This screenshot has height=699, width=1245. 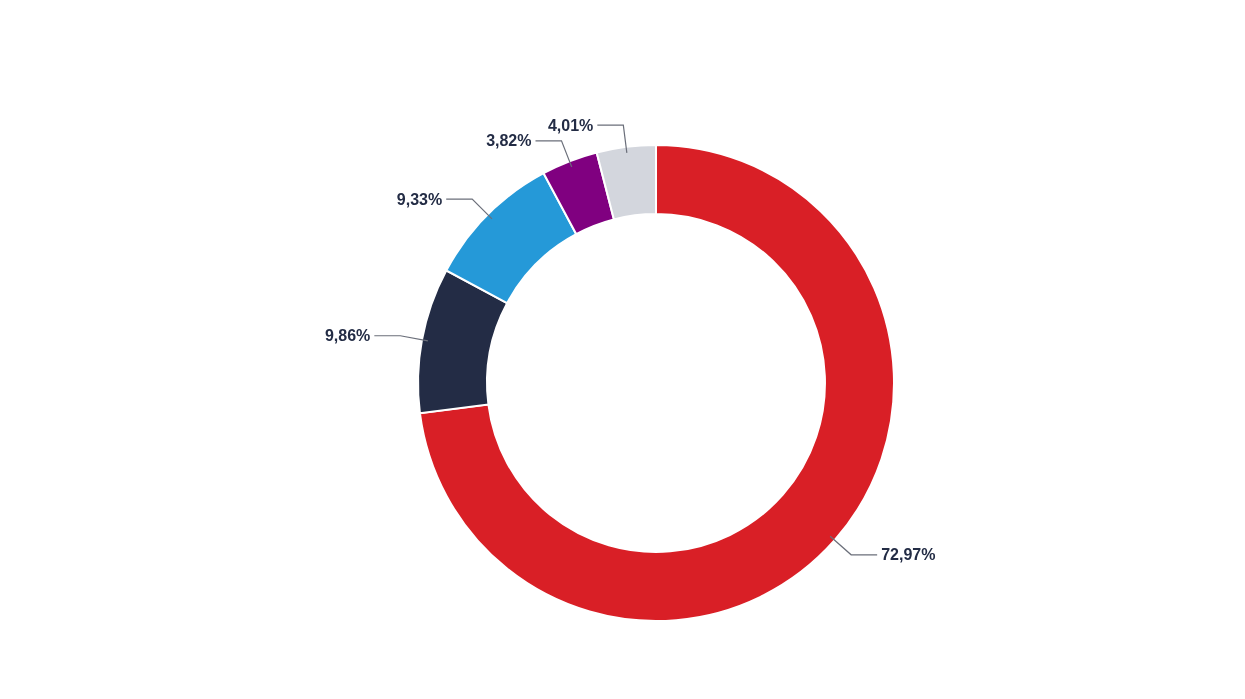 I want to click on data-label: 9,86%, so click(x=347, y=336).